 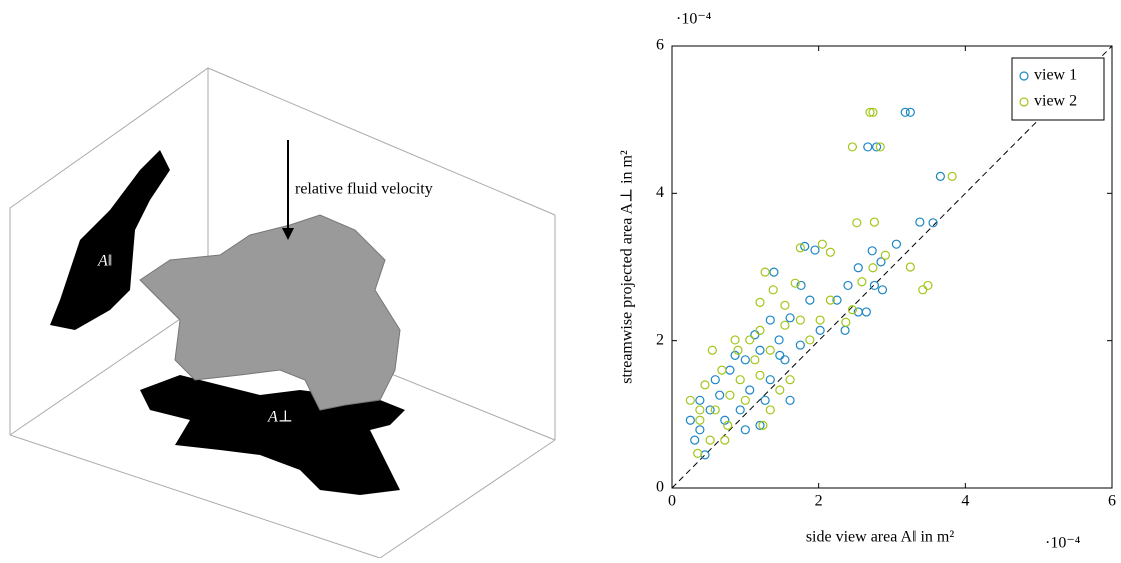 What do you see at coordinates (660, 45) in the screenshot?
I see `y-tick-label: 6` at bounding box center [660, 45].